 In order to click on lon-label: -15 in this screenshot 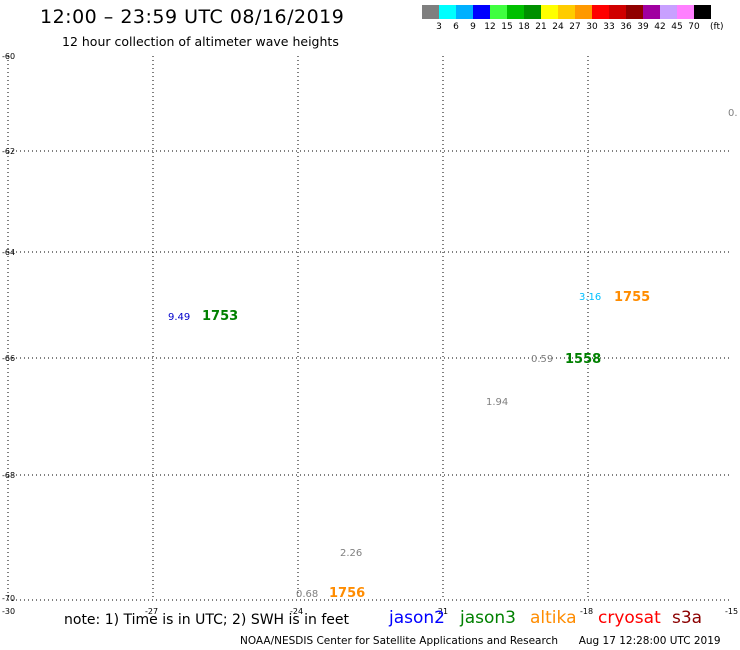, I will do `click(731, 611)`.